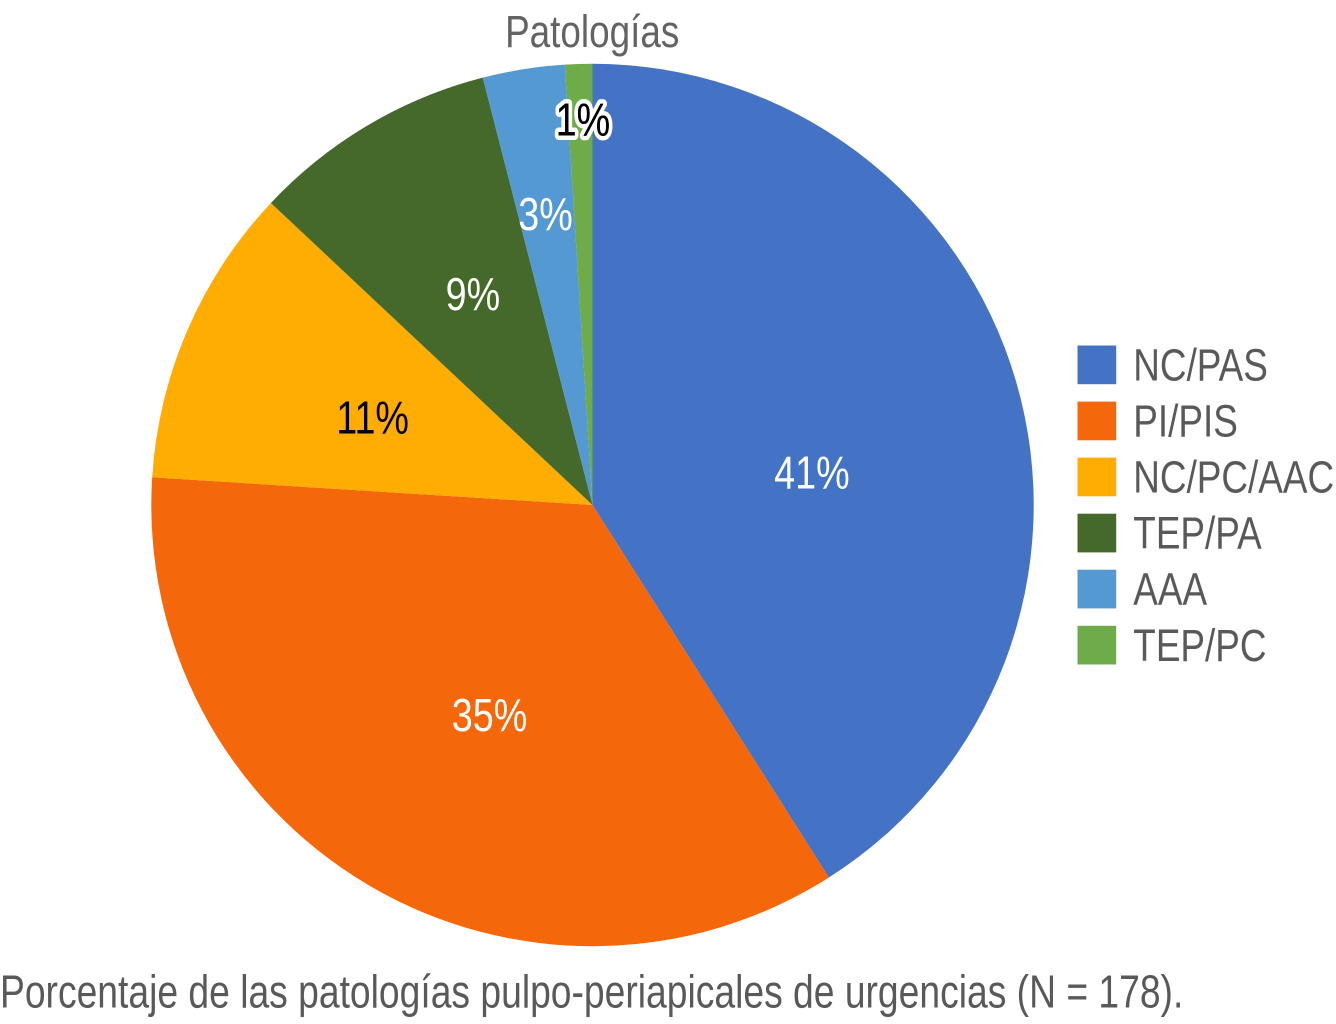  What do you see at coordinates (1200, 365) in the screenshot?
I see `svg-text: NC/PAS` at bounding box center [1200, 365].